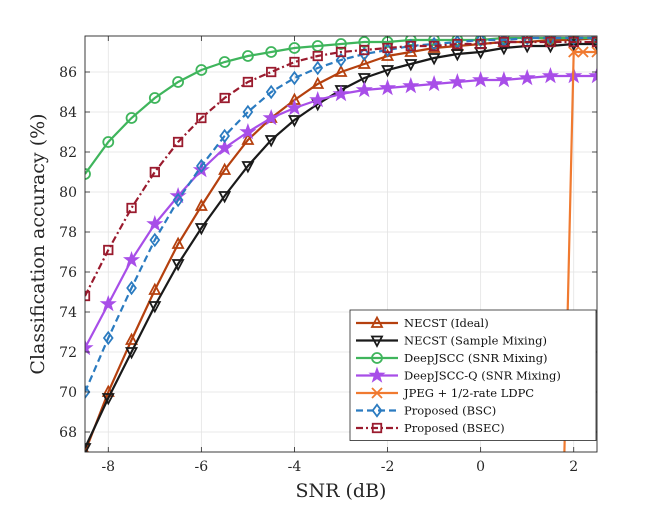  I want to click on legend-label: Proposed (BSC), so click(450, 411).